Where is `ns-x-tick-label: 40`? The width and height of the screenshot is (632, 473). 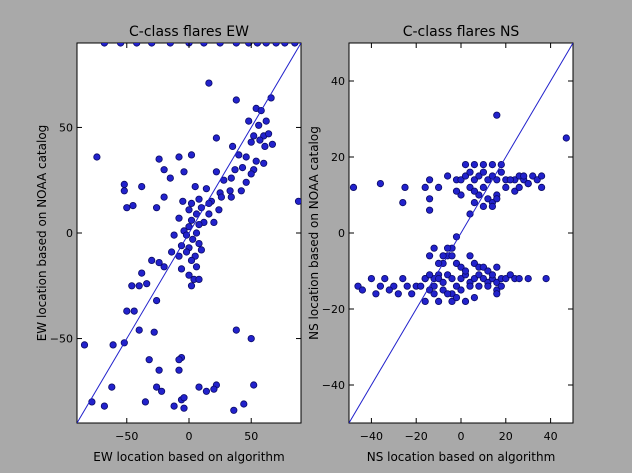 ns-x-tick-label: 40 is located at coordinates (551, 436).